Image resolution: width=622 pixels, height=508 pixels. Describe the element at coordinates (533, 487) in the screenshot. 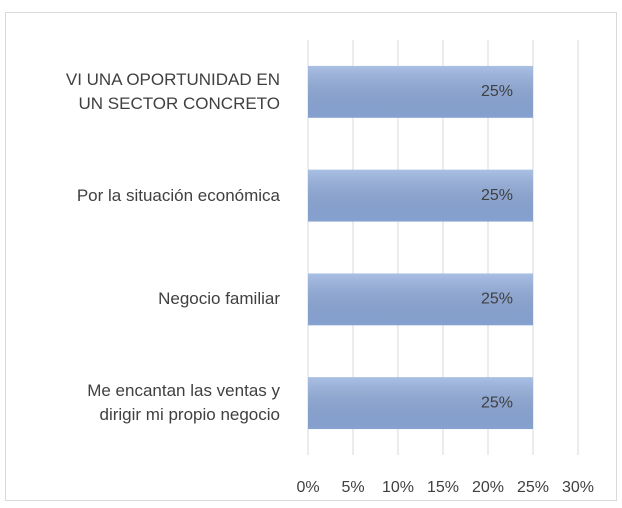

I see `x-tick-label: 25%` at that location.